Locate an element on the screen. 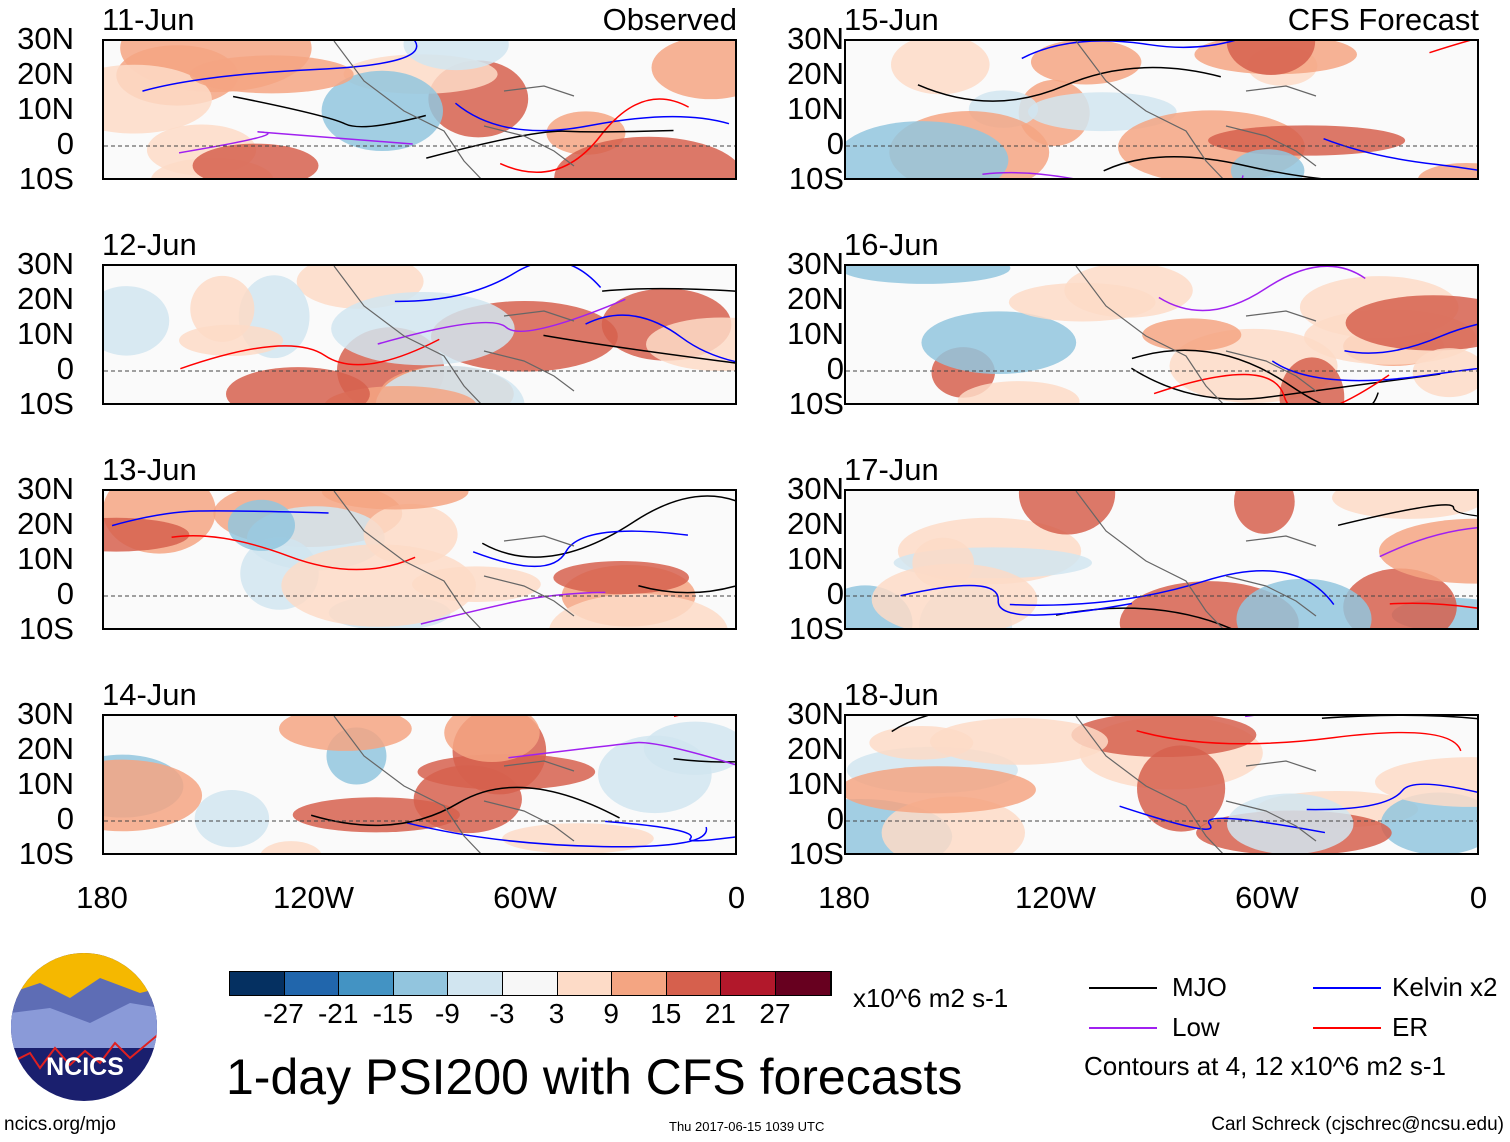 This screenshot has width=1510, height=1142. legend-er: ER is located at coordinates (1410, 1027).